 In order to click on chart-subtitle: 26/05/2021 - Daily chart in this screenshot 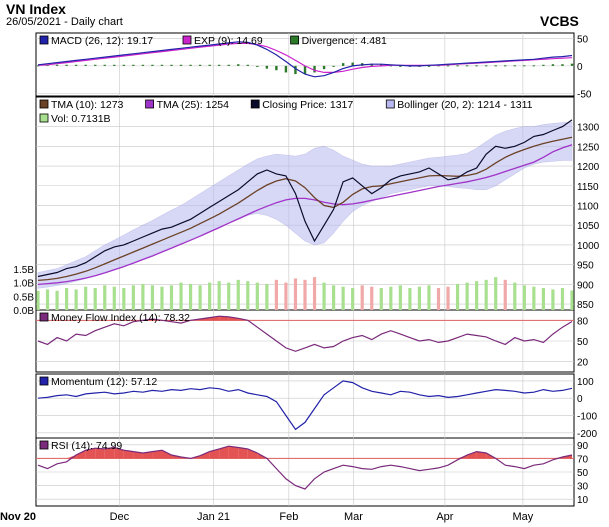, I will do `click(64, 22)`.